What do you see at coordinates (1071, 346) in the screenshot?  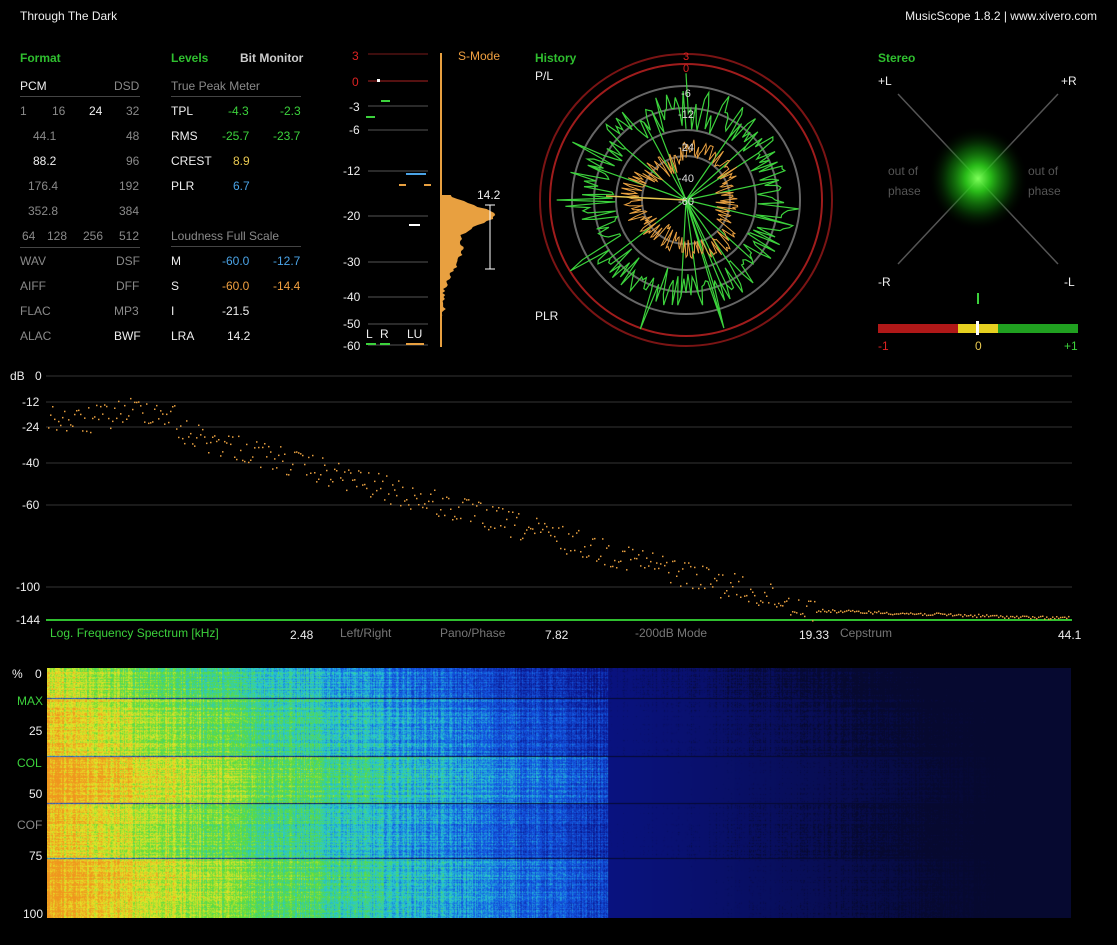 I see `correlation-plus1: +1` at bounding box center [1071, 346].